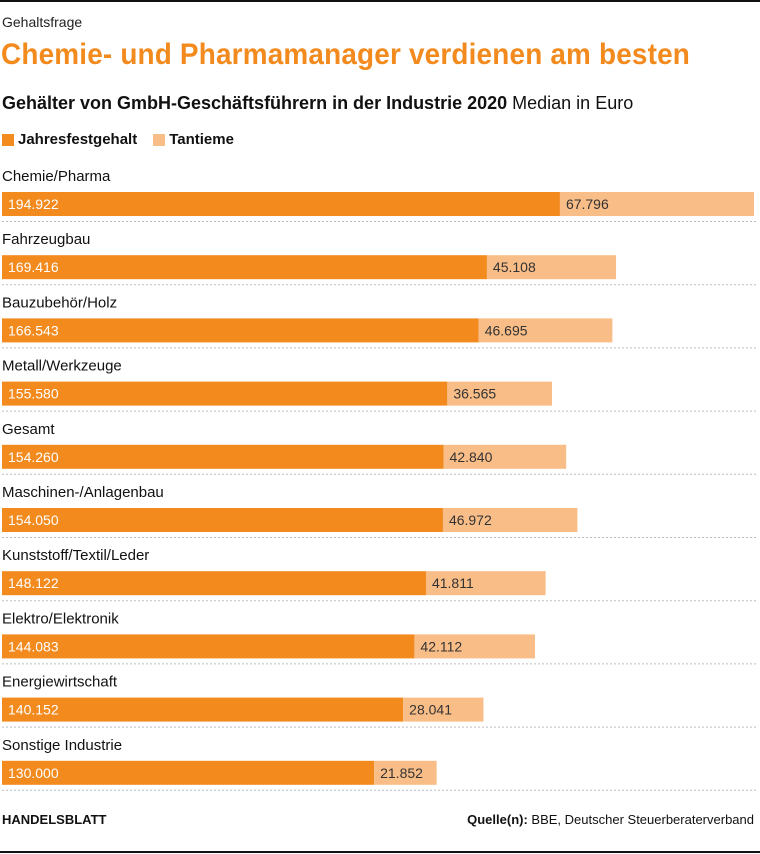  What do you see at coordinates (83, 492) in the screenshot?
I see `category-label: Maschinen-/Anlagenbau` at bounding box center [83, 492].